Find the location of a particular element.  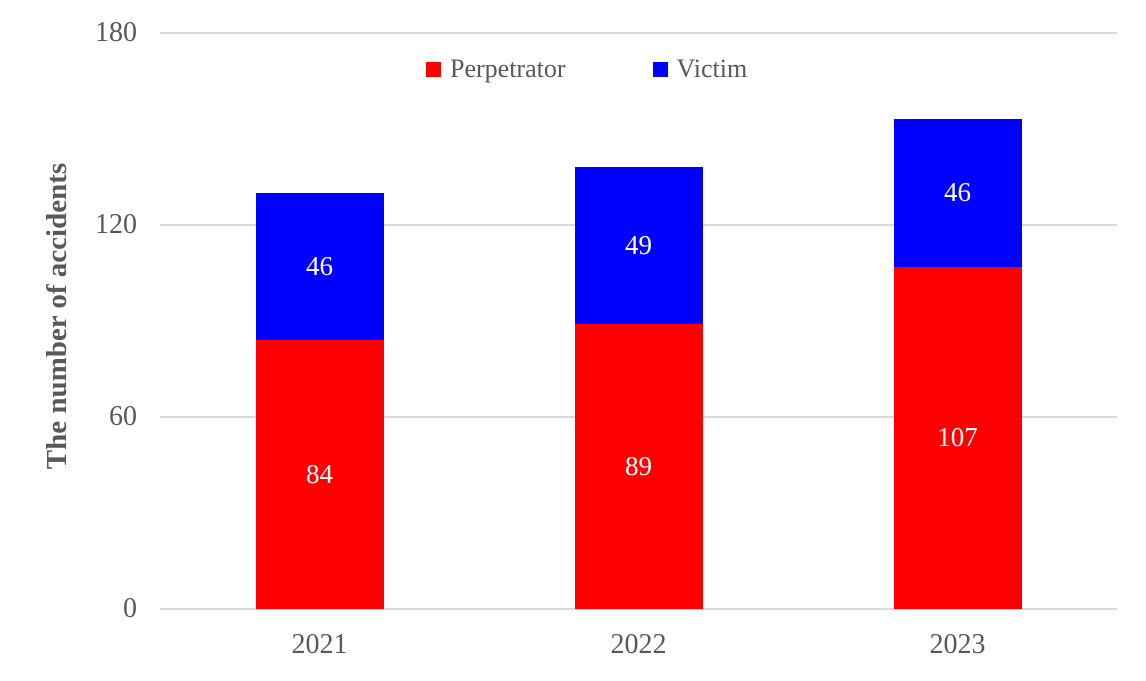

y-tick-label: 180 is located at coordinates (116, 32).